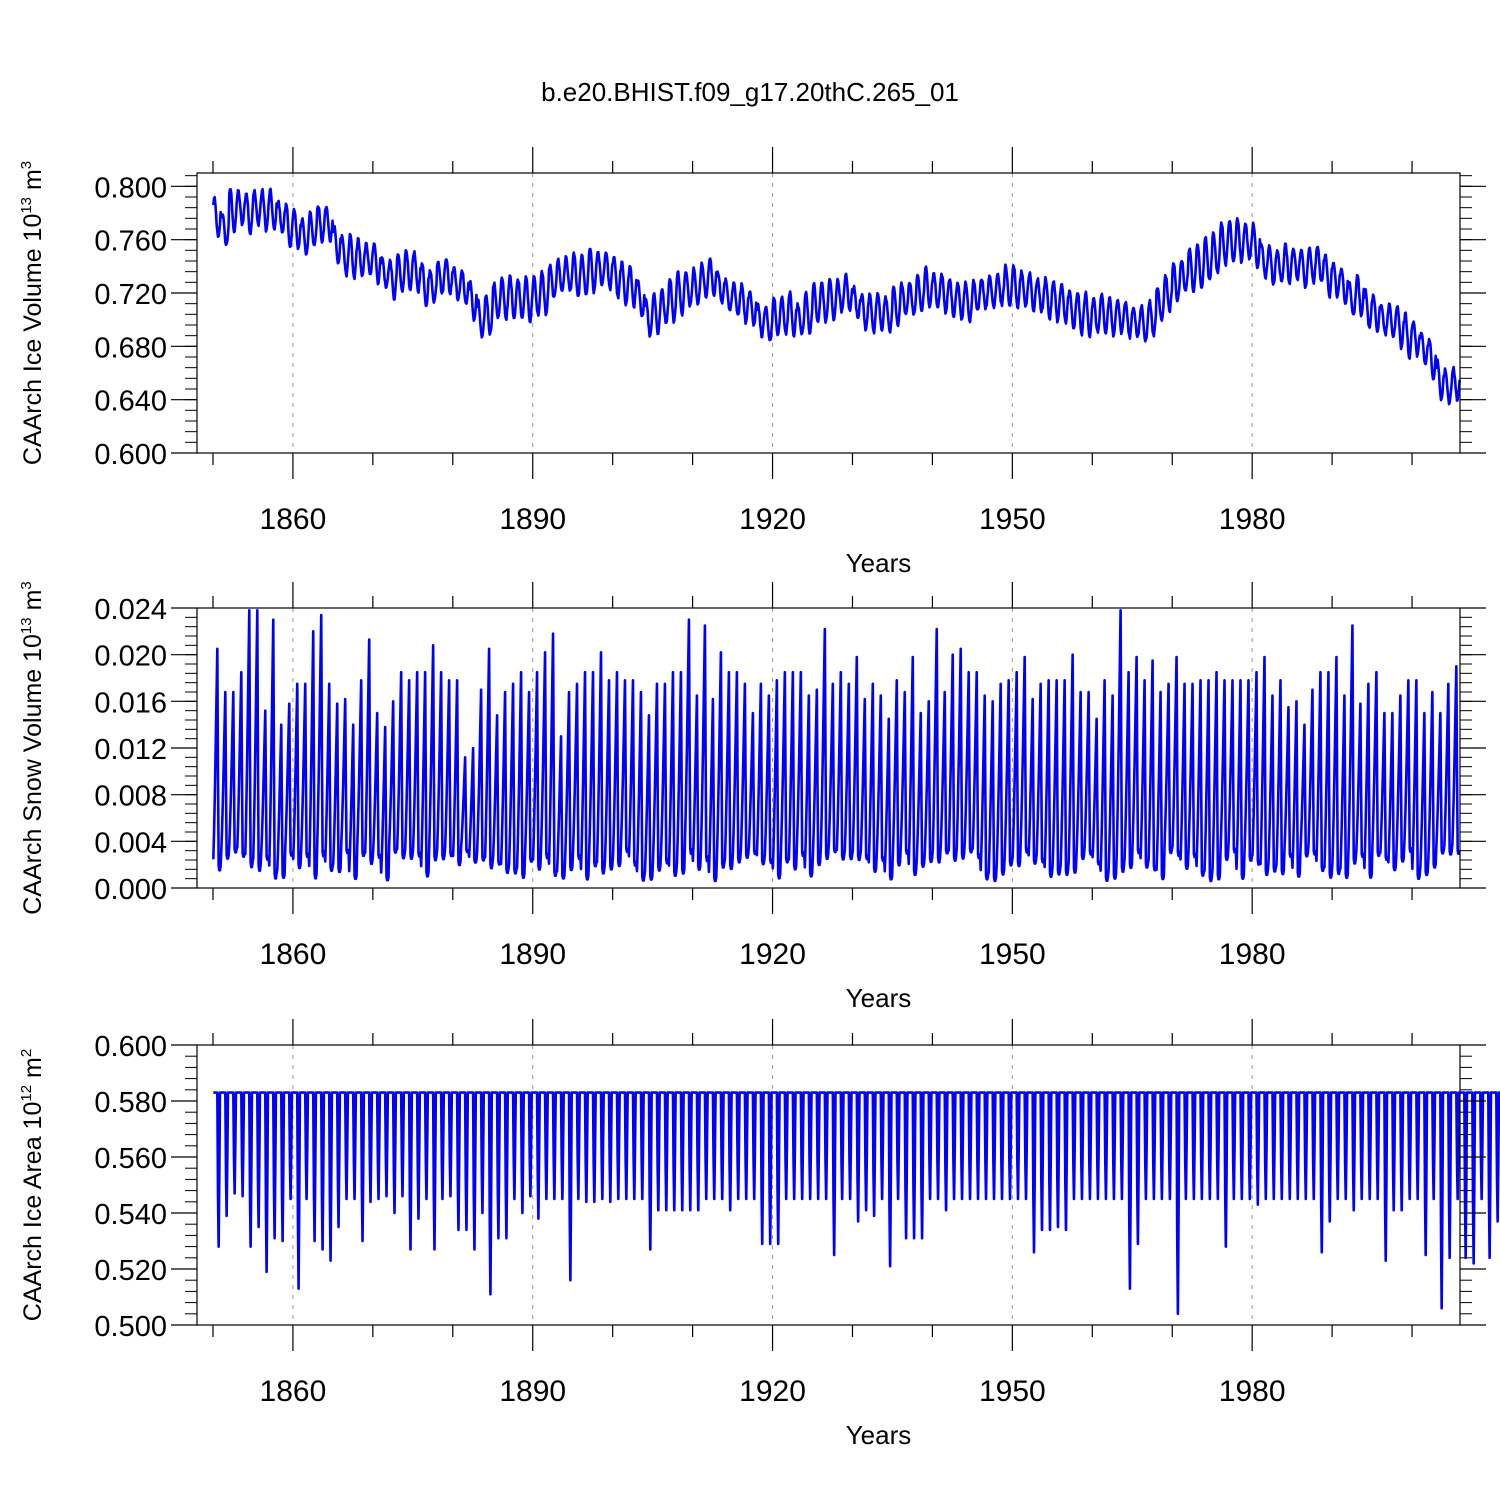 This screenshot has height=1500, width=1500. What do you see at coordinates (130, 402) in the screenshot?
I see `y-tick-label: 0.640` at bounding box center [130, 402].